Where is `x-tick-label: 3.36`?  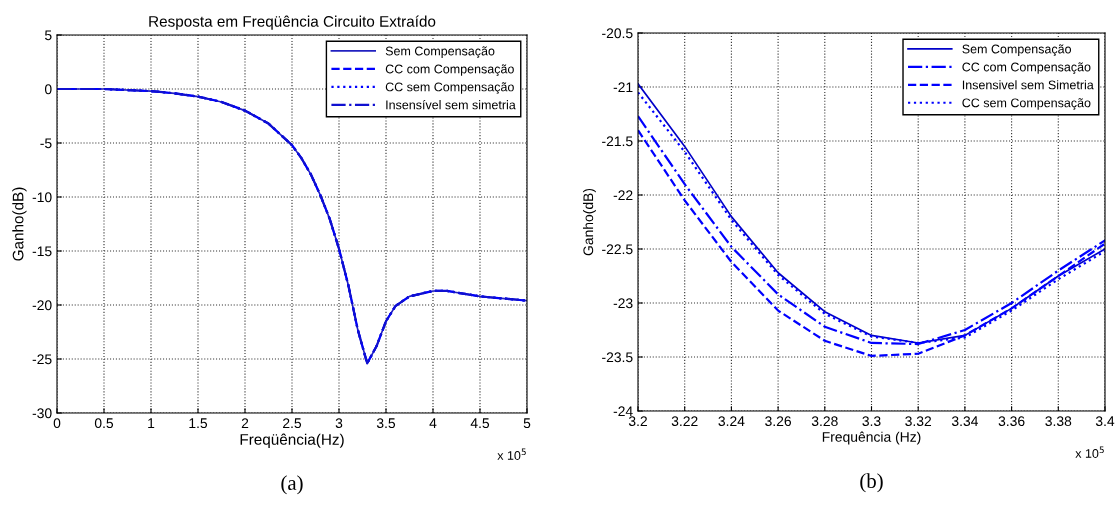
x-tick-label: 3.36 is located at coordinates (1011, 421).